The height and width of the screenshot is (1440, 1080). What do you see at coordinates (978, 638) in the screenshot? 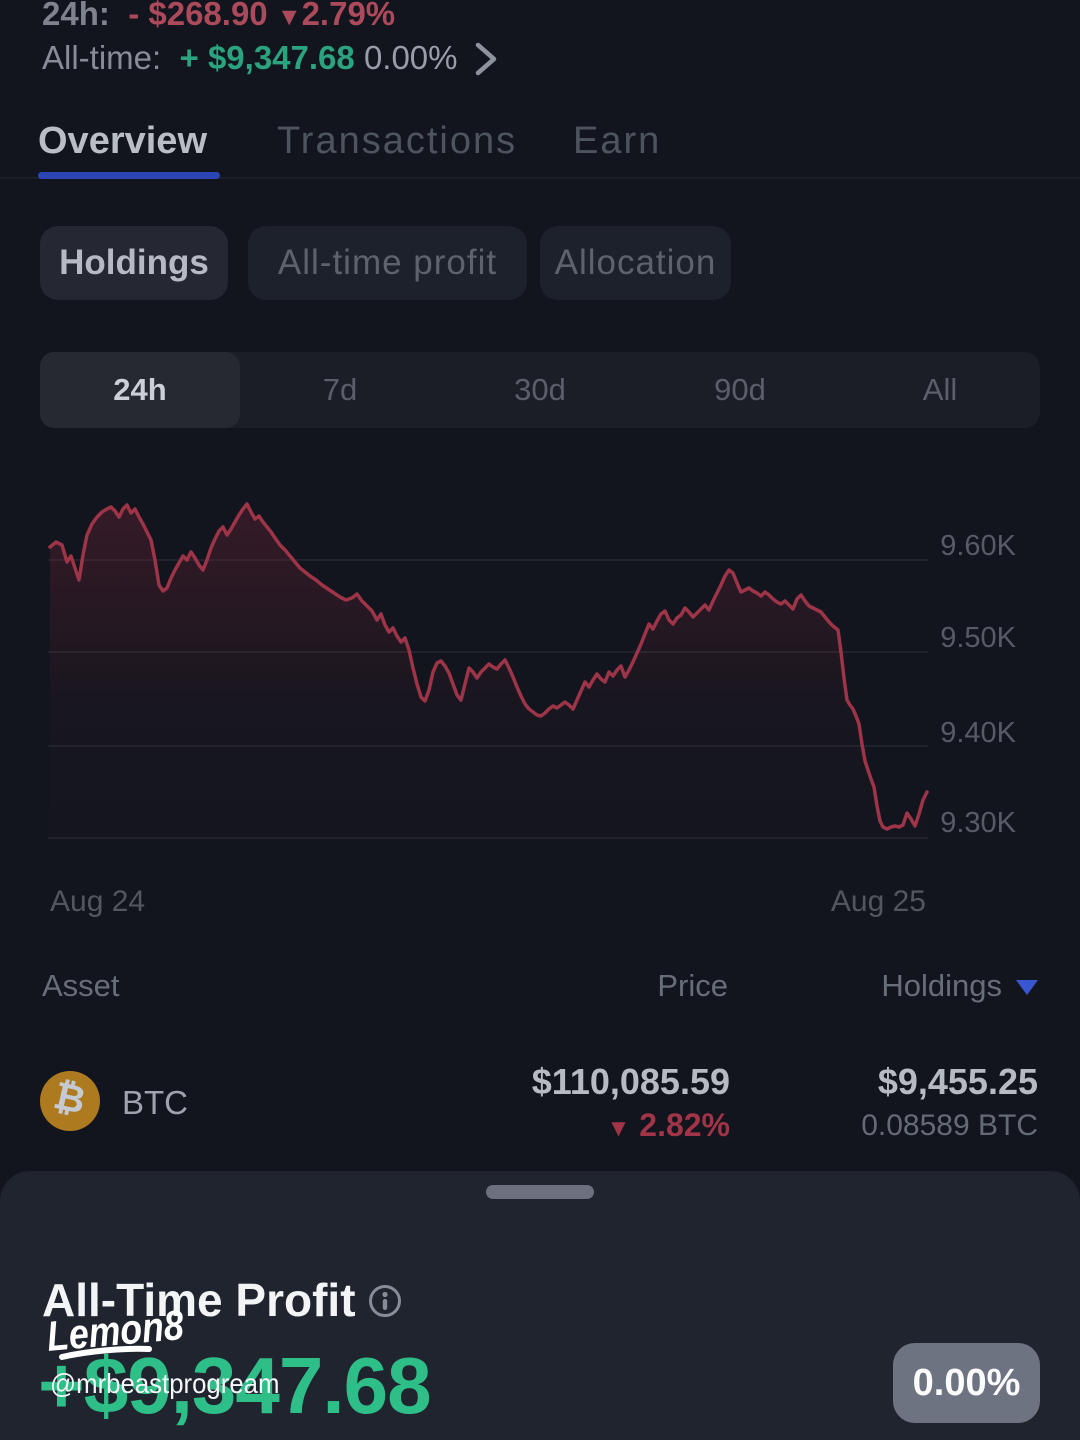
I see `svg-text: 9.50K` at bounding box center [978, 638].